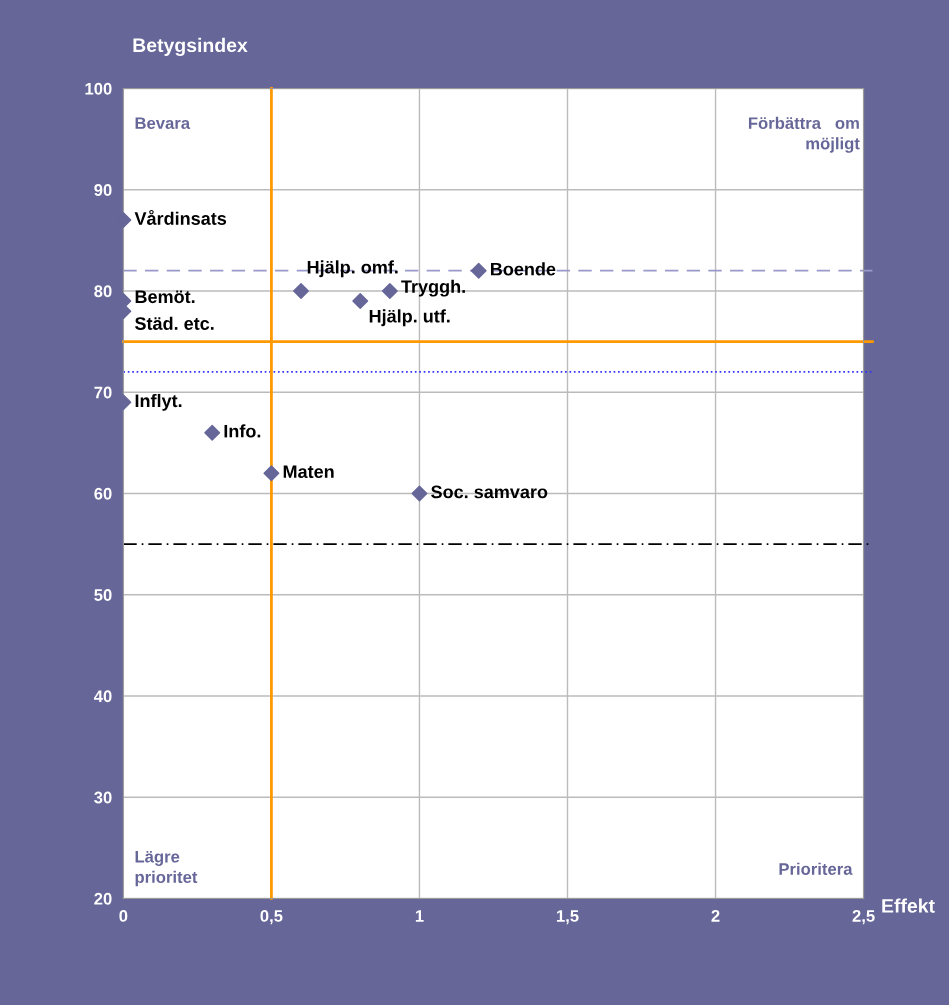 Image resolution: width=949 pixels, height=1005 pixels. What do you see at coordinates (166, 868) in the screenshot?
I see `annotation: Lägre prioritet` at bounding box center [166, 868].